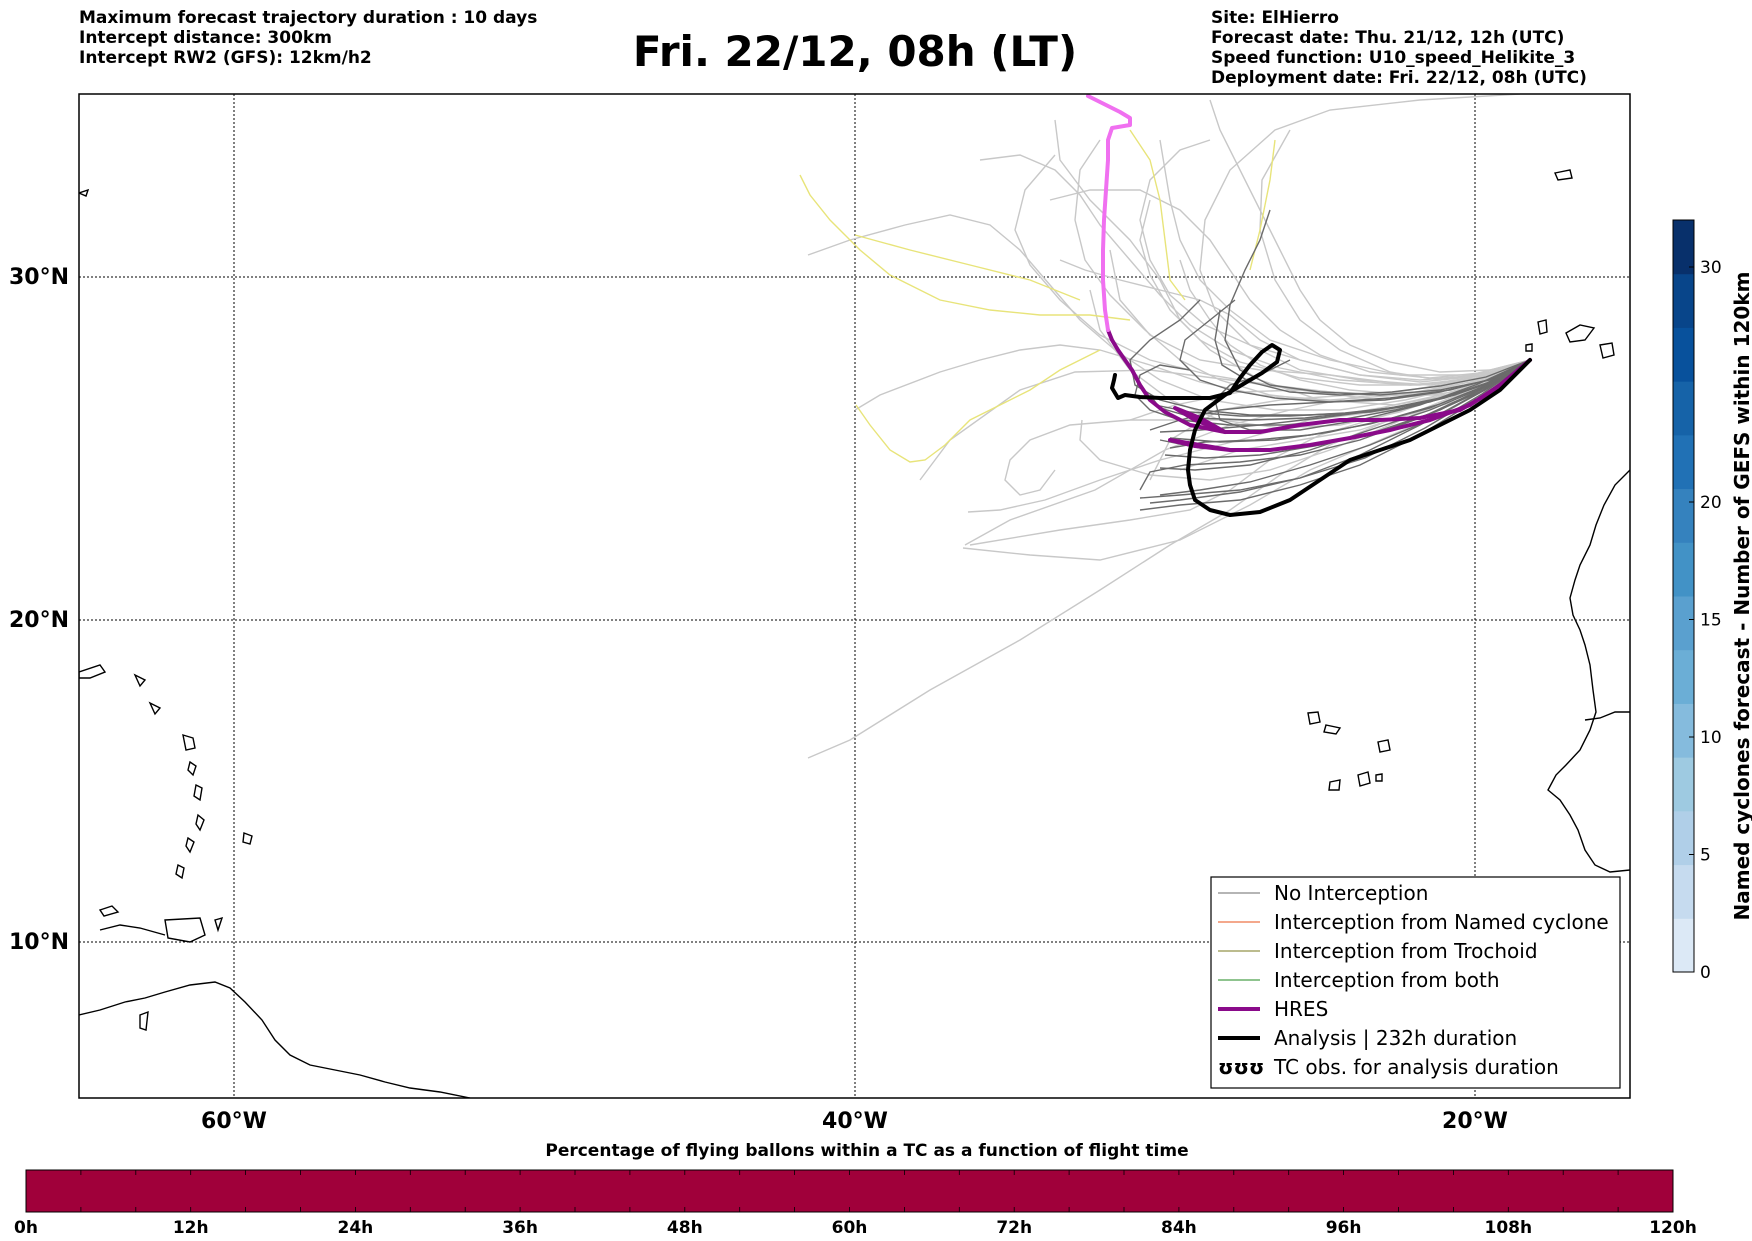 Image resolution: width=1752 pixels, height=1241 pixels. Describe the element at coordinates (1673, 1228) in the screenshot. I see `timebar-tick-label: 120h` at that location.